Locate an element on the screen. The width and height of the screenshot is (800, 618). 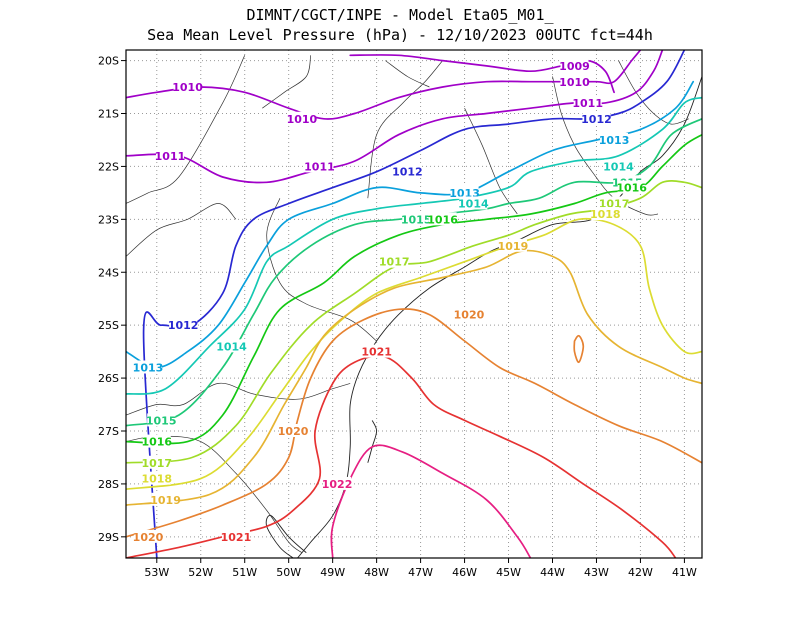
chart-title-line-1: DIMNT/CGCT/INPE - Model Eta05_M01_ is located at coordinates (400, 15).